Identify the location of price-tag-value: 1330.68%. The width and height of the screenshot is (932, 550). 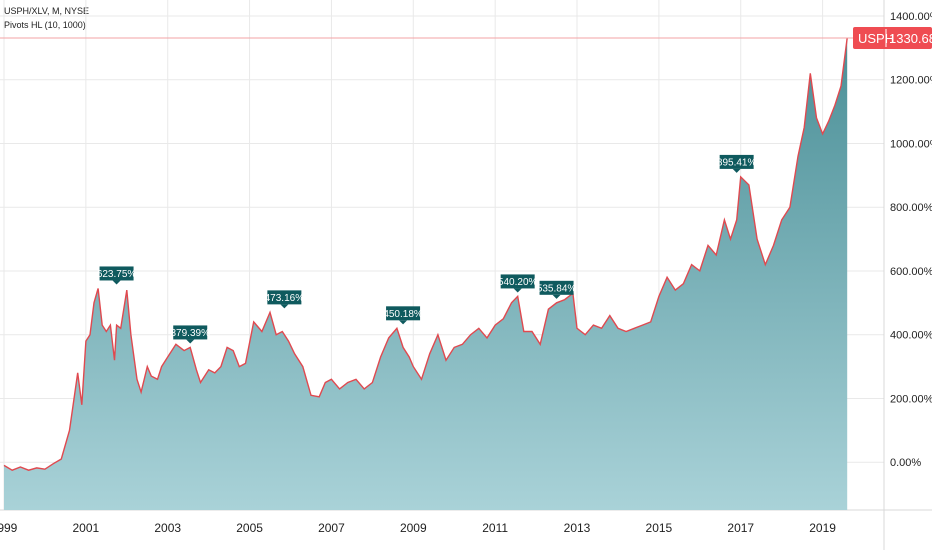
(910, 38).